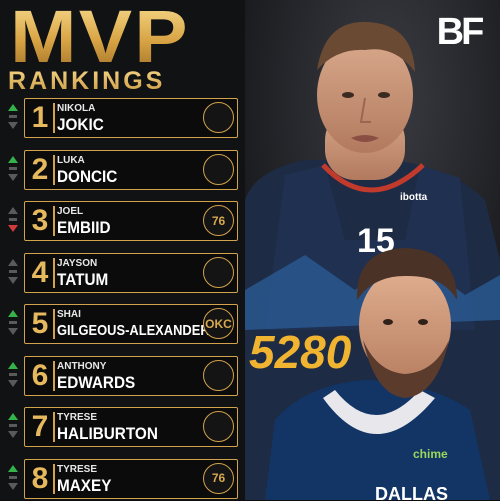  I want to click on rank-number: 7, so click(40, 426).